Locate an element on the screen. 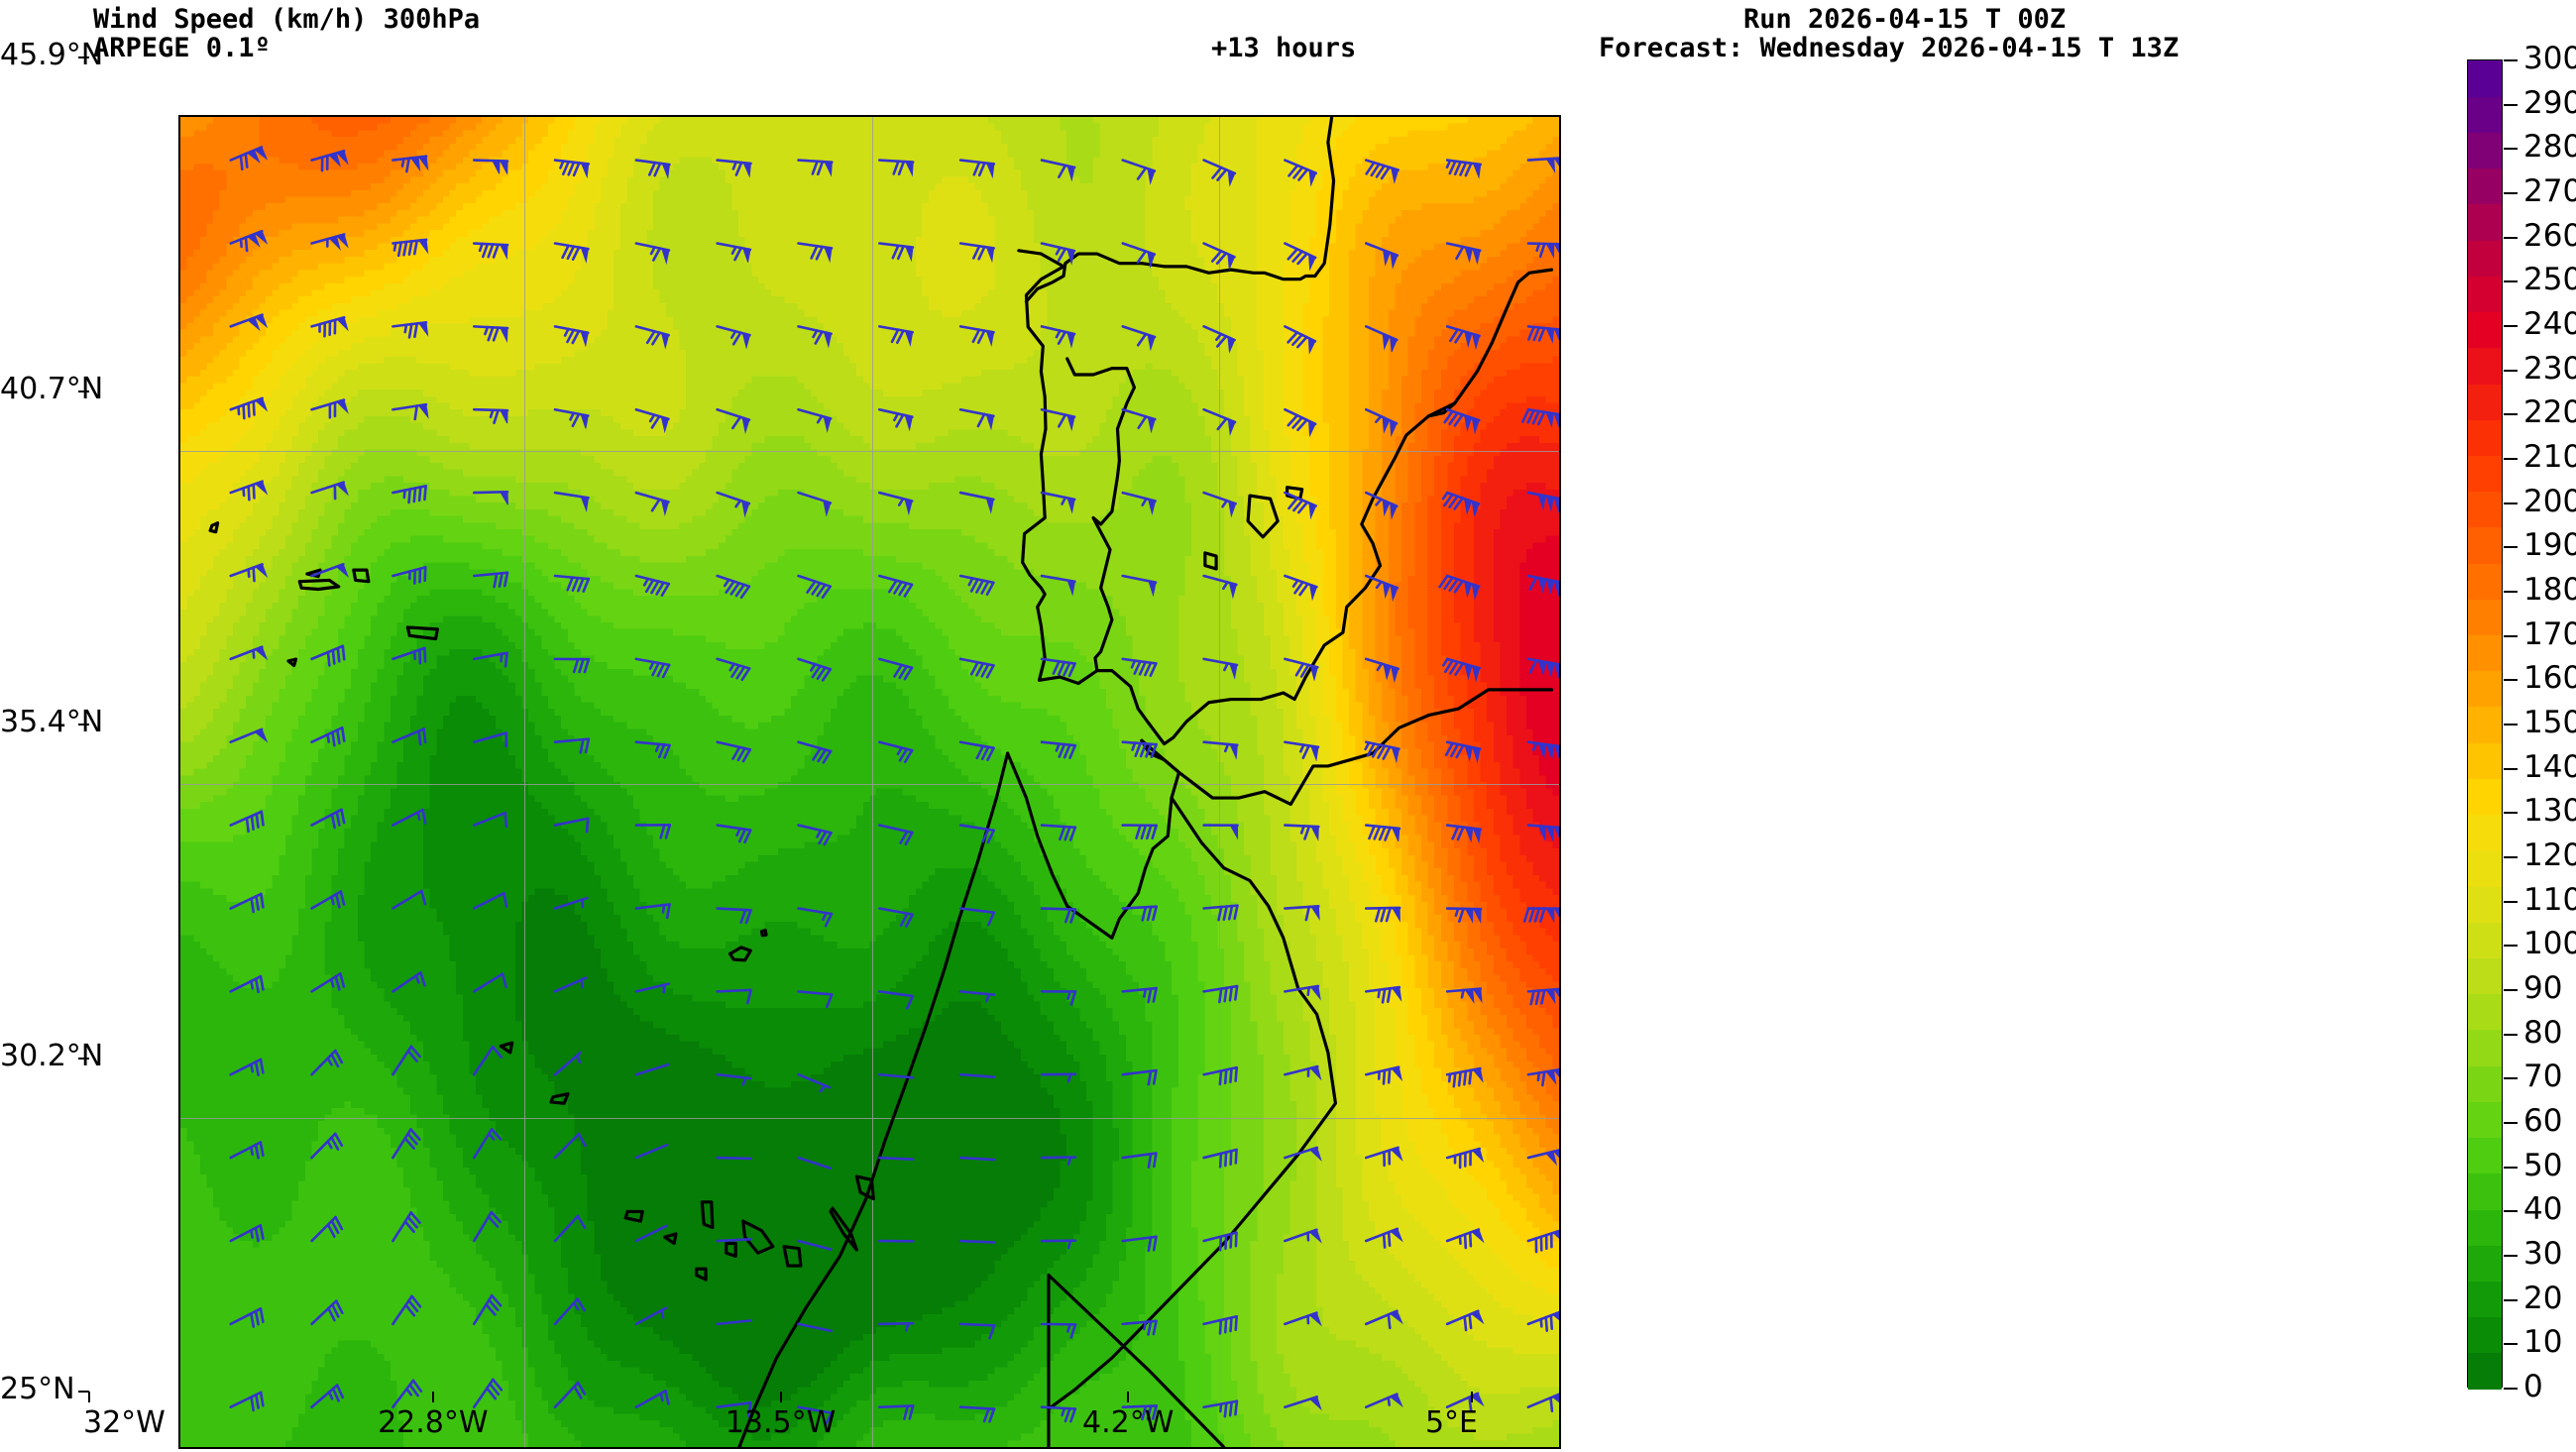  lon-tick-label: 4.2°W is located at coordinates (1128, 1422).